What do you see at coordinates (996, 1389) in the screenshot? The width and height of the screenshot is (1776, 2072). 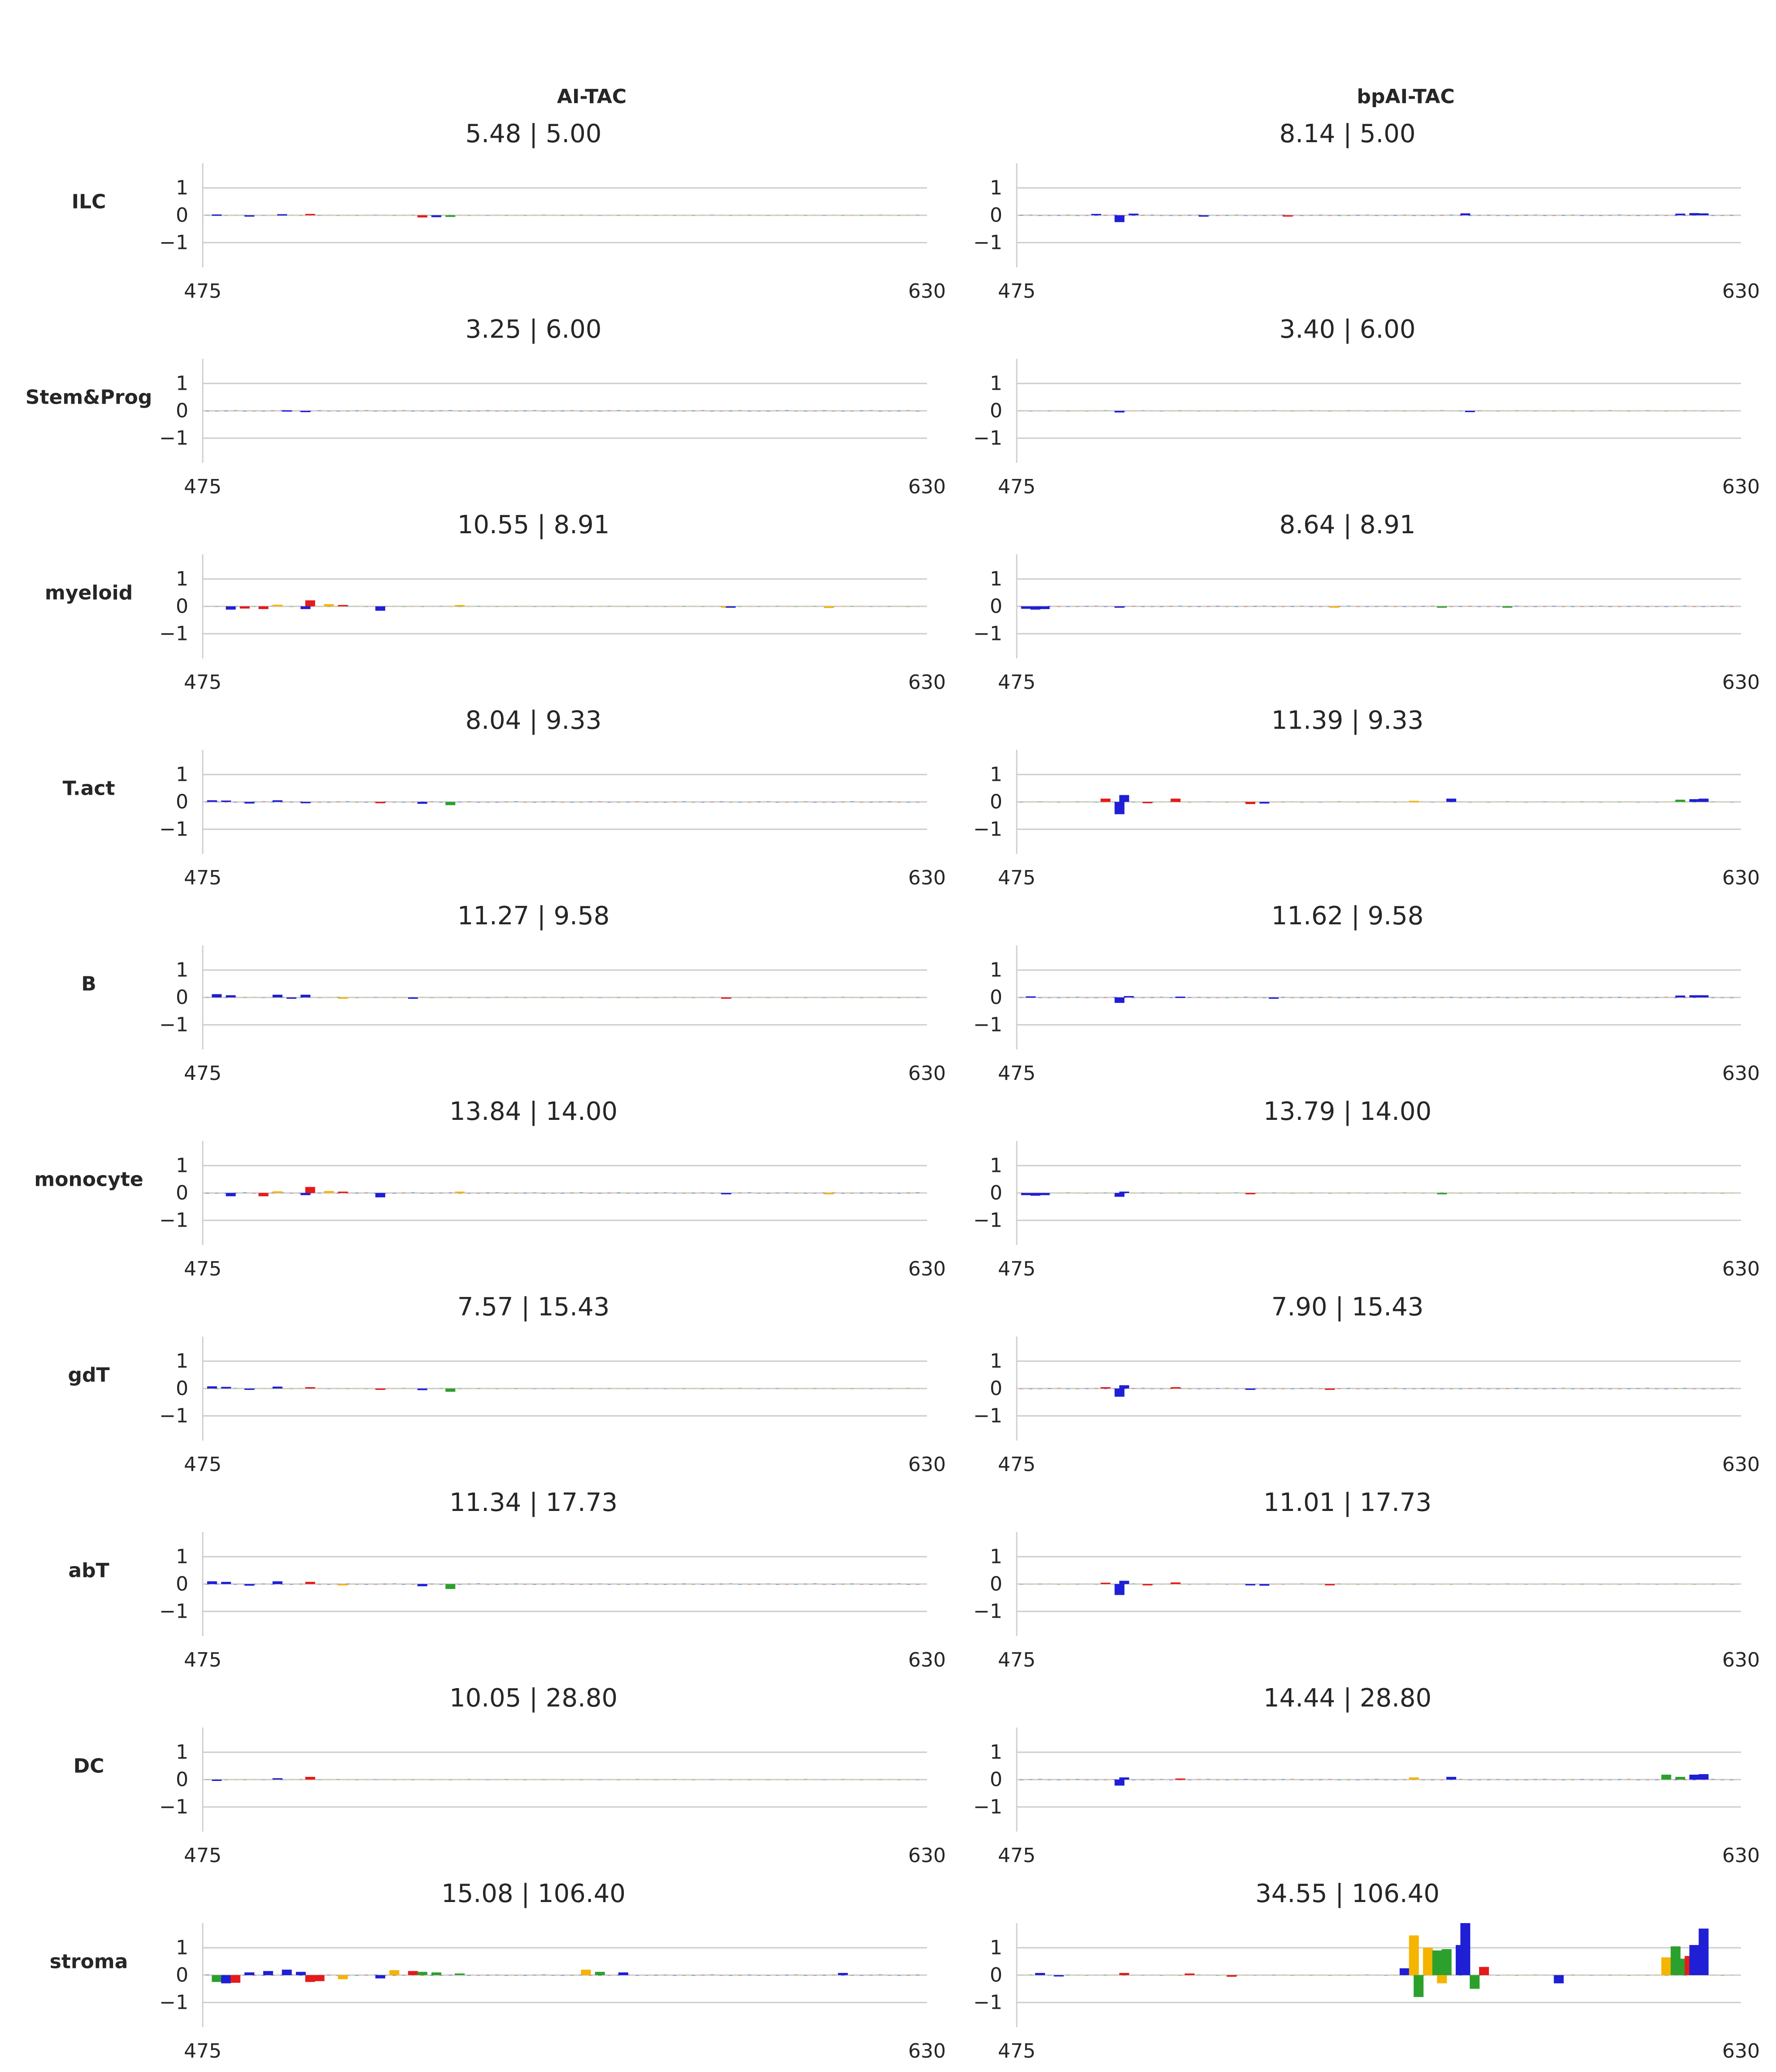 I see `y-tick-label: 0` at bounding box center [996, 1389].